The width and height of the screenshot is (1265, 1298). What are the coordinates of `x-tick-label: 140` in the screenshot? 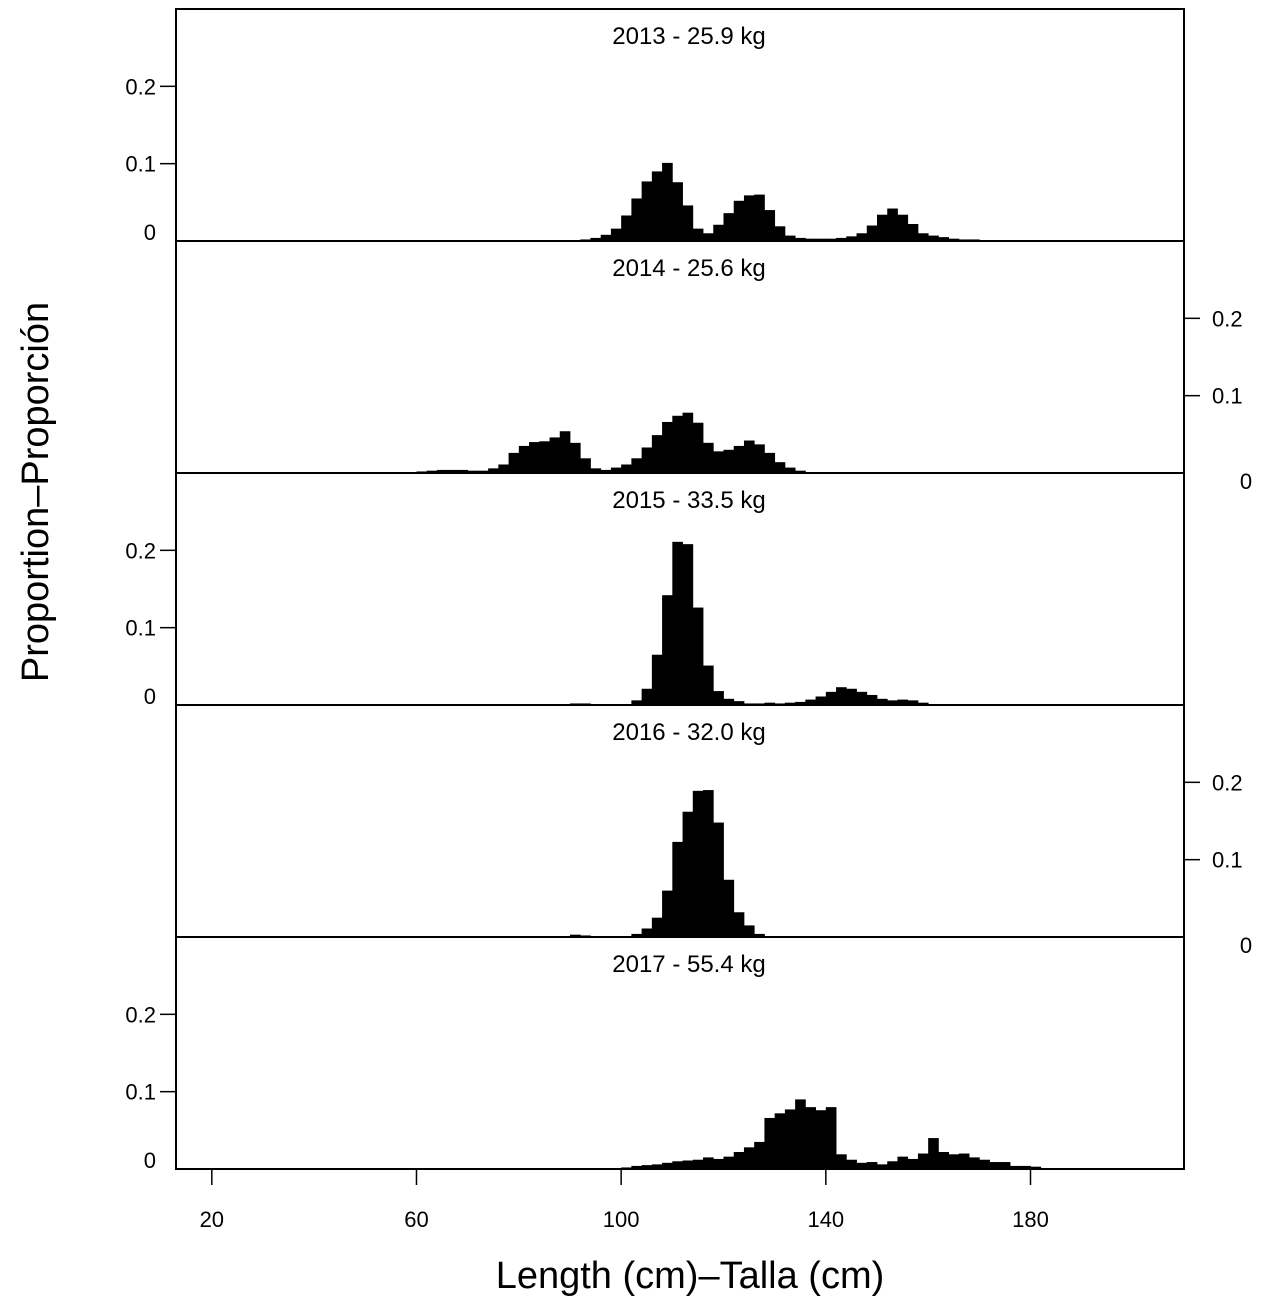 It's located at (825, 1219).